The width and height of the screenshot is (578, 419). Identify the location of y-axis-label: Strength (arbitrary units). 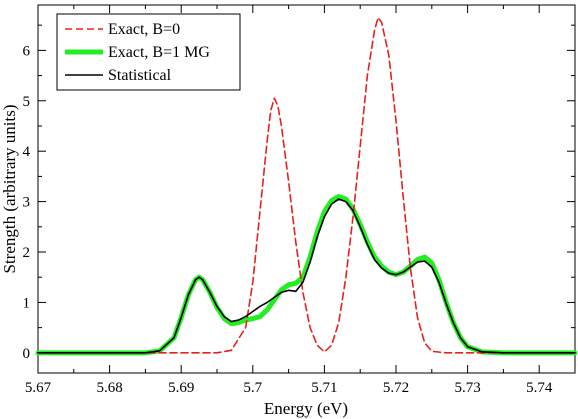
(9, 188).